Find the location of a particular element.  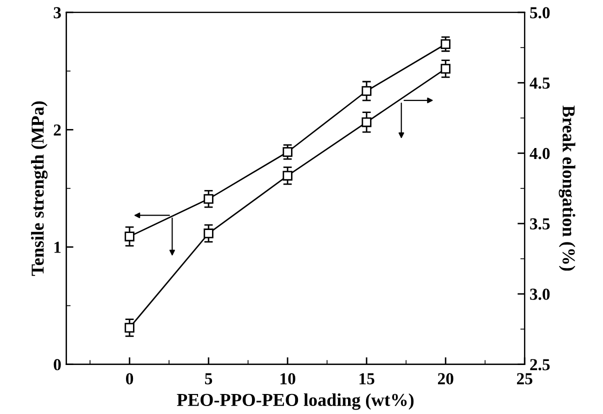

x-tick-label: 15 is located at coordinates (367, 378).